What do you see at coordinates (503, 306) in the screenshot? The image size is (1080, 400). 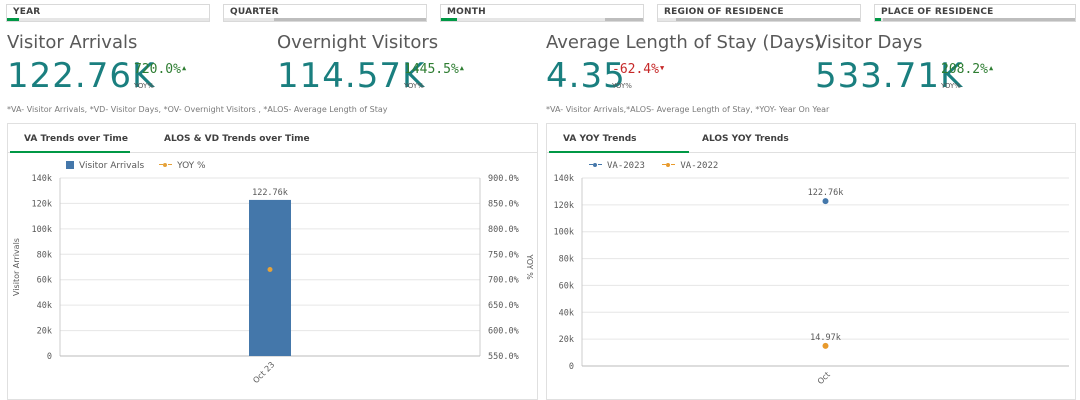 I see `y2-tick-label: 650.0%` at bounding box center [503, 306].